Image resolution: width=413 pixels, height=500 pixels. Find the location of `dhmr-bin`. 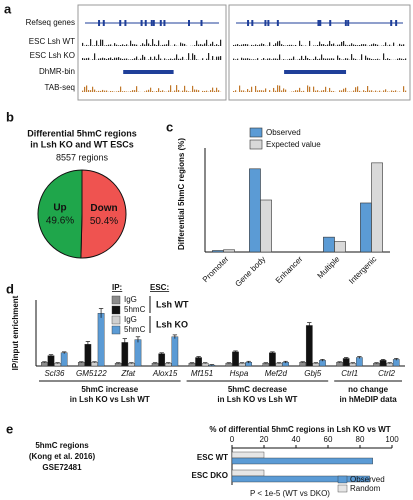

dhmr-bin is located at coordinates (148, 72).